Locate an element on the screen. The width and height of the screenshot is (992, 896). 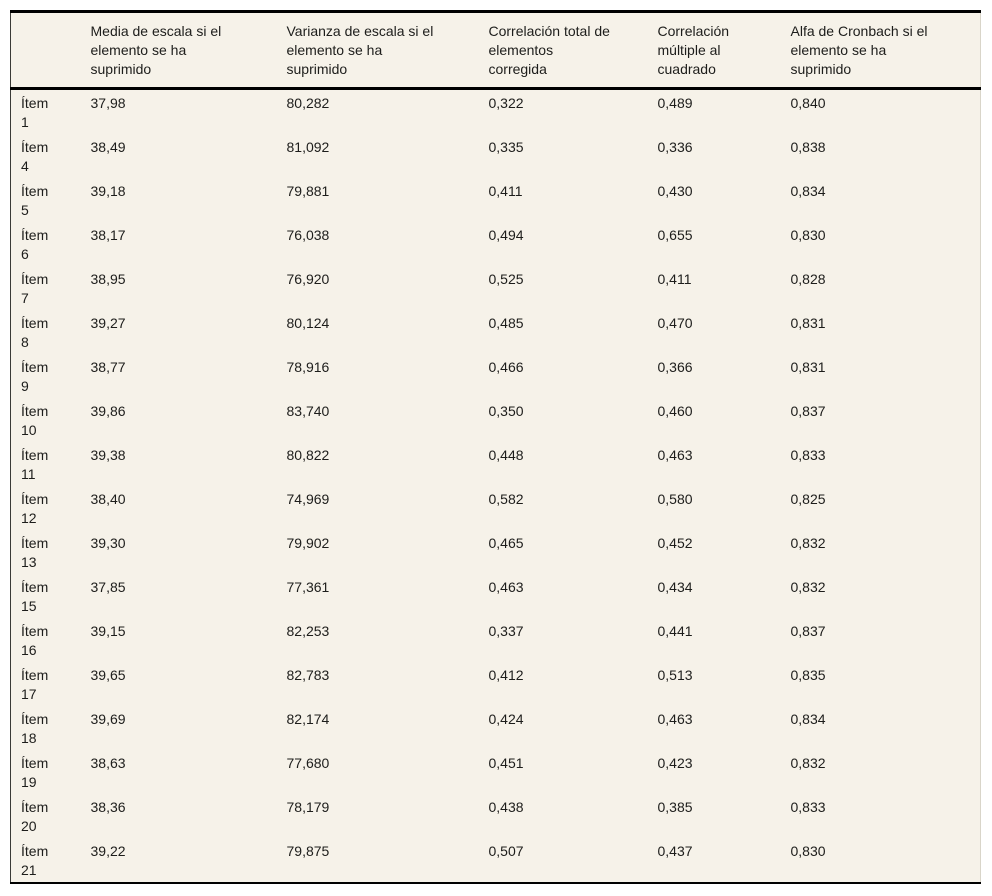
cell-alfa: 0,830 is located at coordinates (808, 235).